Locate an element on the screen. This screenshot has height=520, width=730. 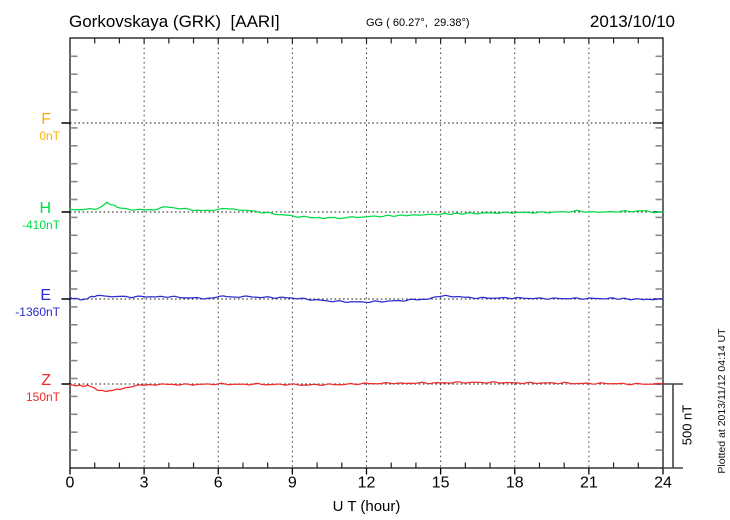
x-tick-label-15: 15 is located at coordinates (441, 483).